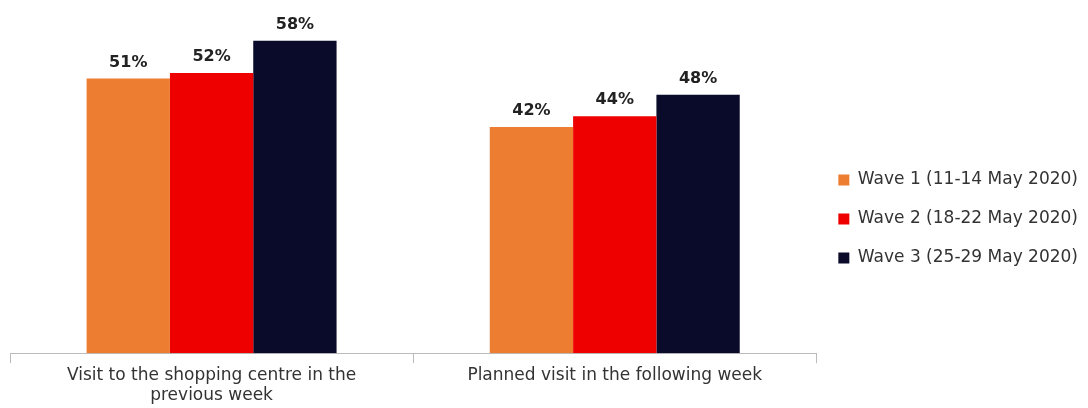 Image resolution: width=1088 pixels, height=408 pixels. Describe the element at coordinates (968, 217) in the screenshot. I see `legend-label: Wave 2 (18-22 May 2020)` at that location.